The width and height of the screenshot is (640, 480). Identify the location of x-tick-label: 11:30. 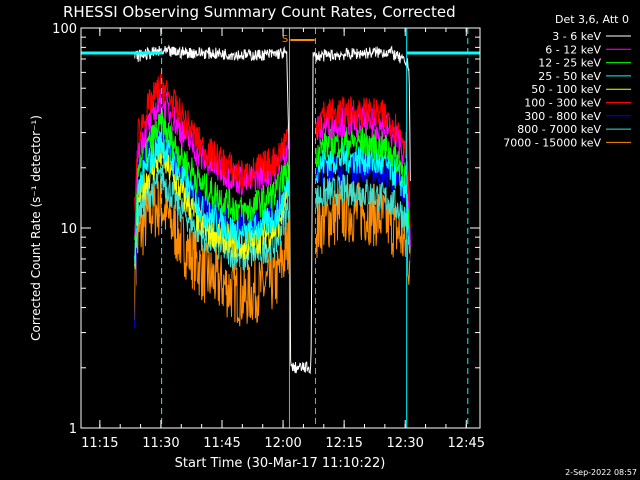
(160, 443).